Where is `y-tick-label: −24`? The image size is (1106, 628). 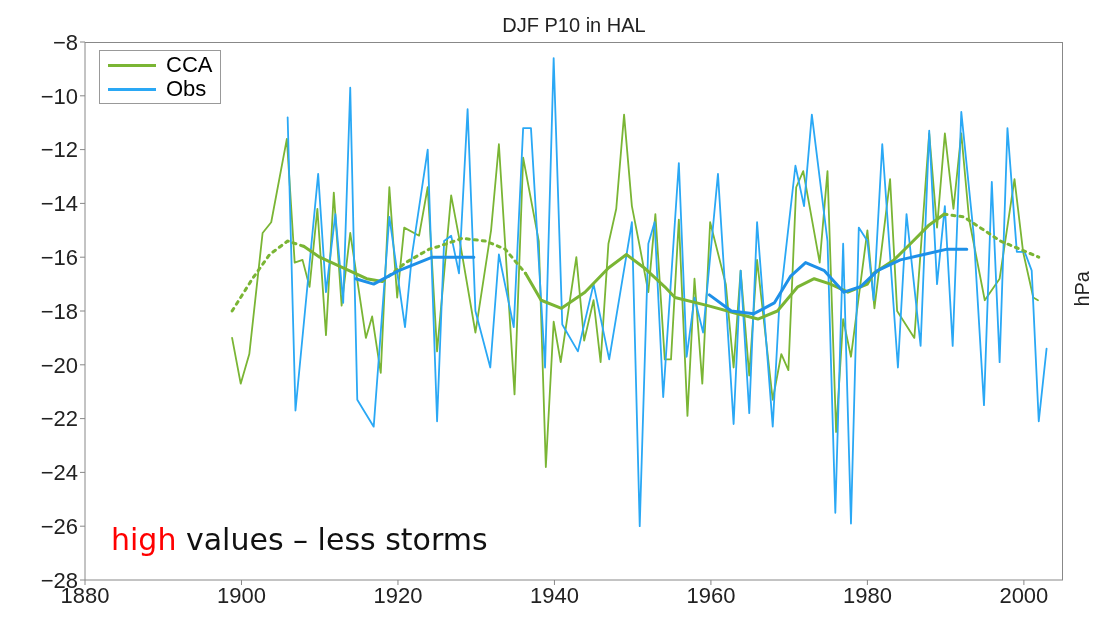 y-tick-label: −24 is located at coordinates (59, 473).